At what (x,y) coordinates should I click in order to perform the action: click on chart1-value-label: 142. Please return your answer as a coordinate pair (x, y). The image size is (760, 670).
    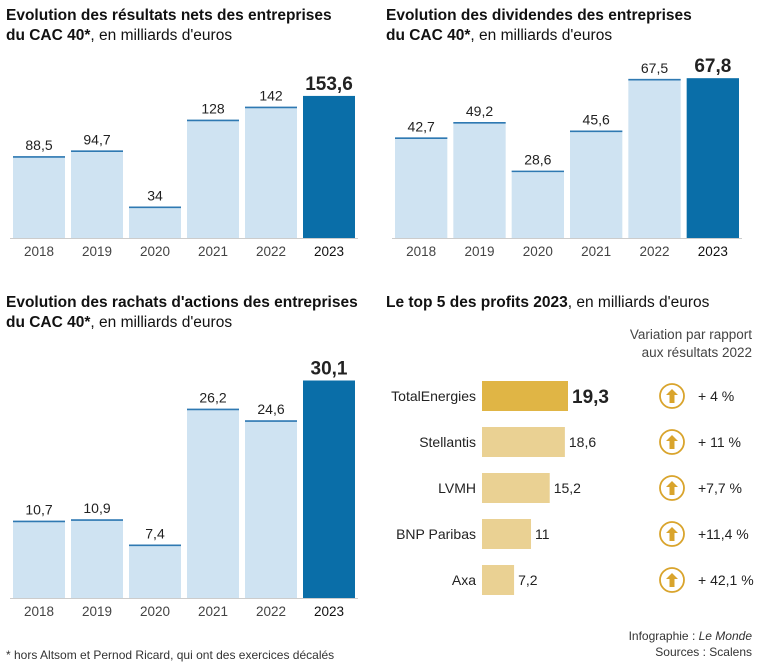
    Looking at the image, I should click on (271, 96).